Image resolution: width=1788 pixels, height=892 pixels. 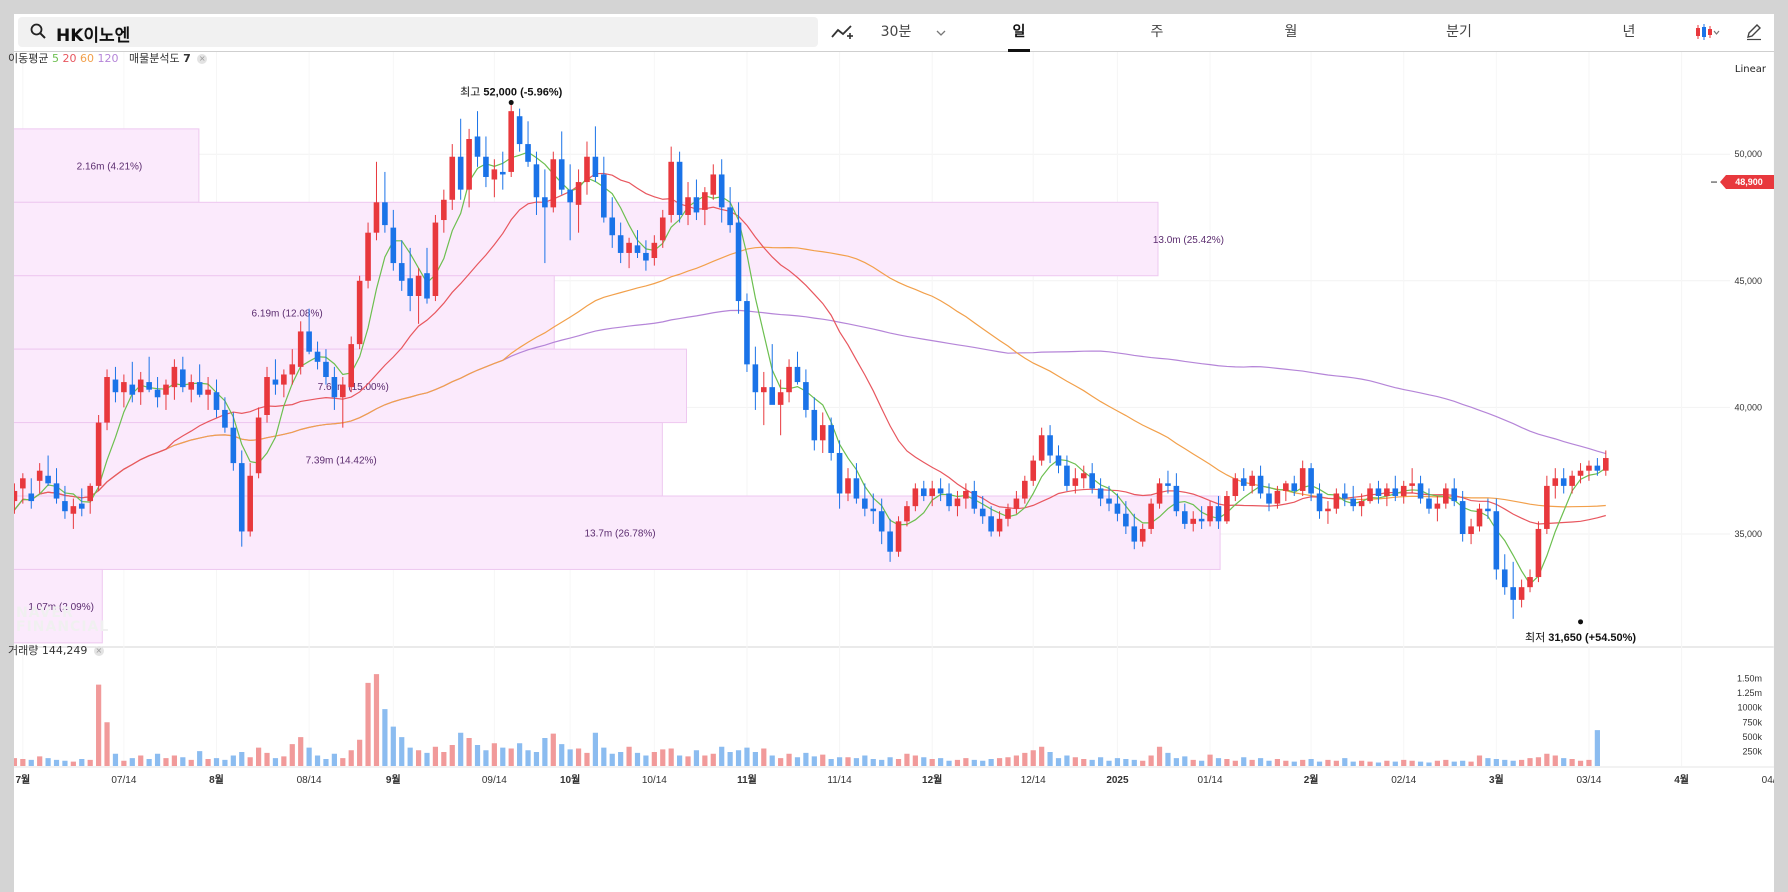 What do you see at coordinates (1750, 69) in the screenshot?
I see `scale-type-button: Linear` at bounding box center [1750, 69].